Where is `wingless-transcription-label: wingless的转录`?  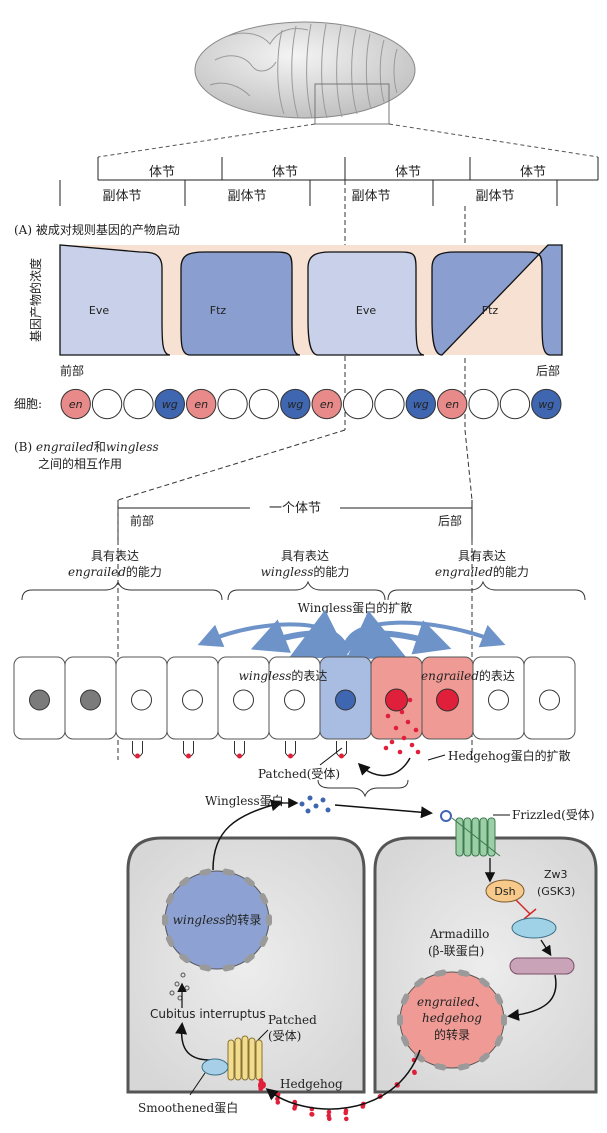
wingless-transcription-label: wingless的转录 is located at coordinates (217, 919).